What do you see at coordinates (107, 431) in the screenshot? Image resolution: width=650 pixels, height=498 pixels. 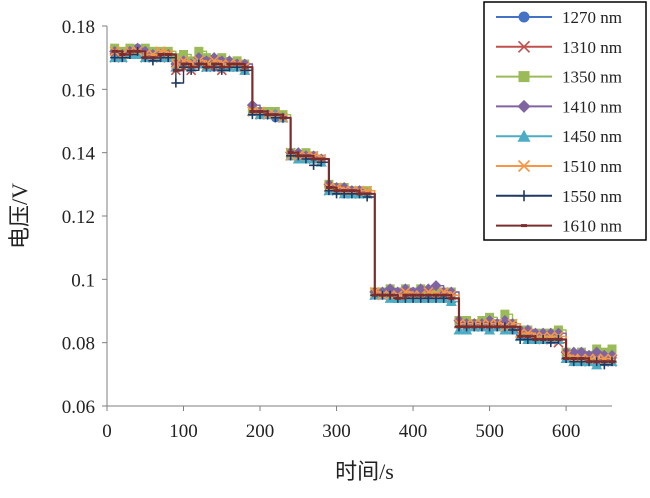 I see `x-tick-label: 0` at bounding box center [107, 431].